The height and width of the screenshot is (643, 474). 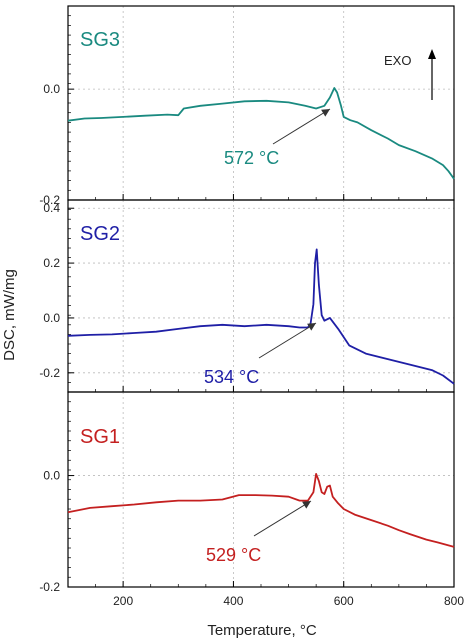 What do you see at coordinates (233, 555) in the screenshot?
I see `peak-annotation: 529 °C` at bounding box center [233, 555].